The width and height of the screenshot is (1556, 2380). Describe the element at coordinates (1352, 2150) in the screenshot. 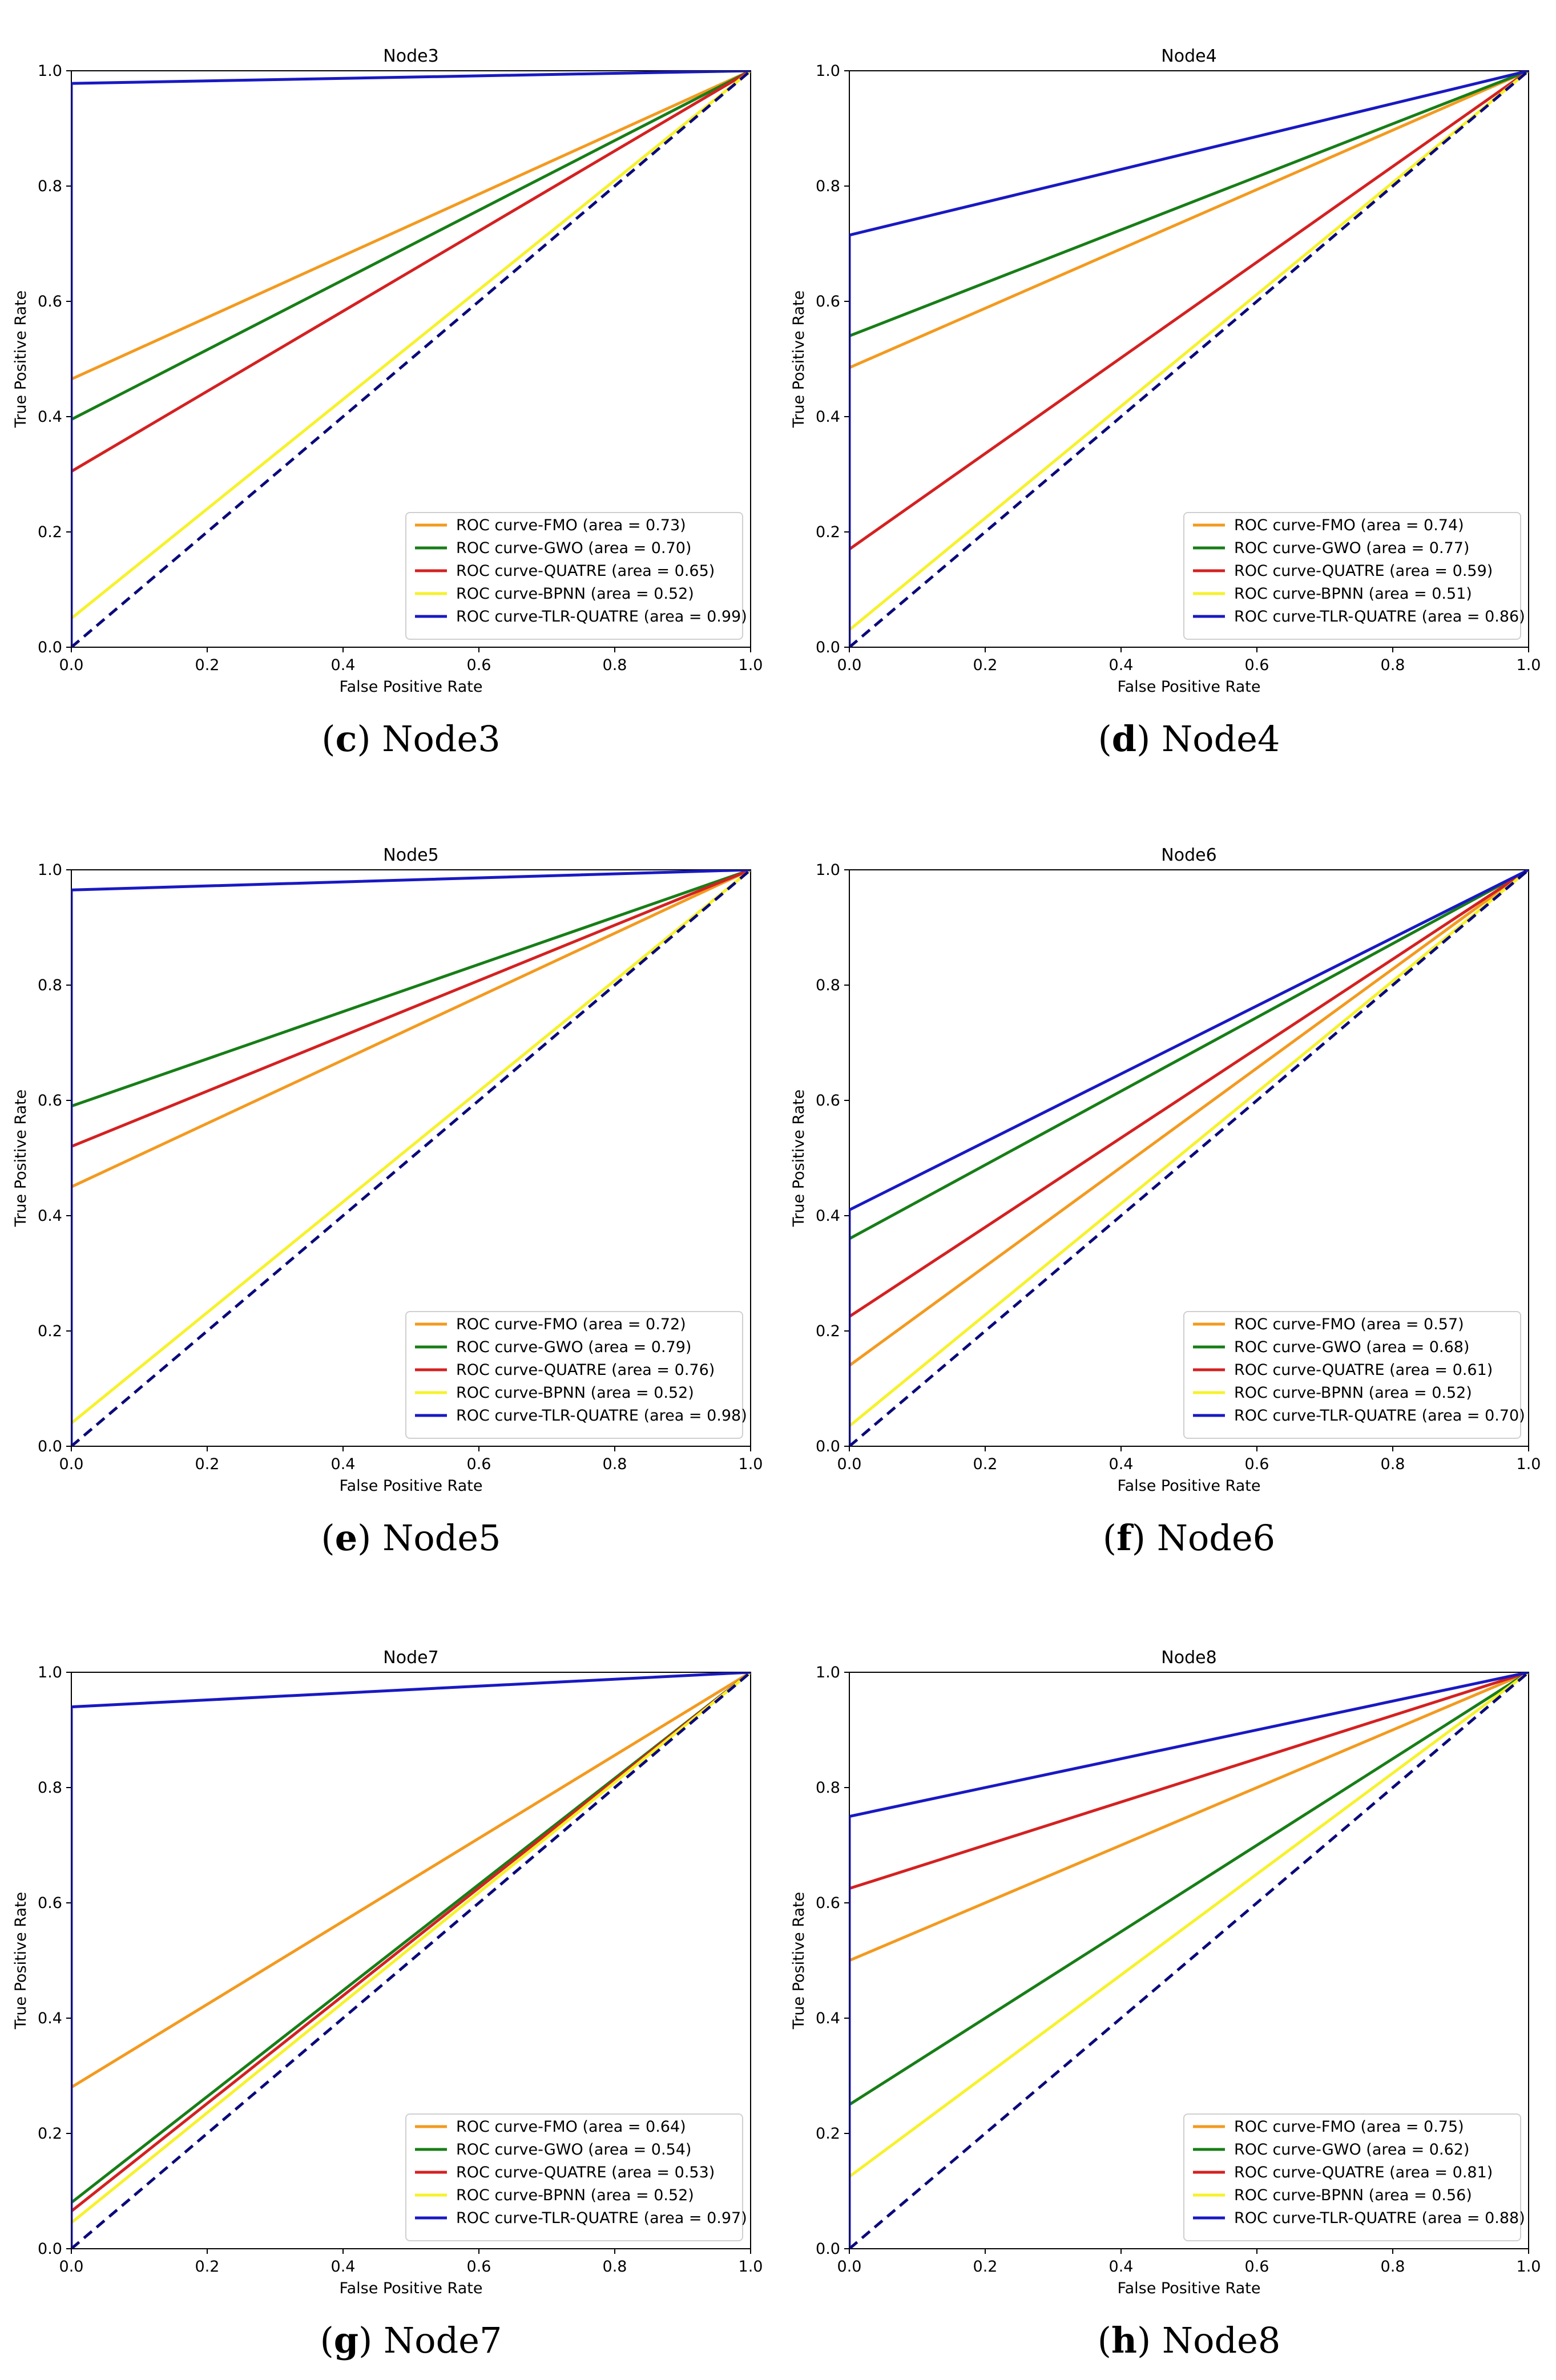

I see `legend-entry: ROC curve-GWO (area = 0.62)` at that location.